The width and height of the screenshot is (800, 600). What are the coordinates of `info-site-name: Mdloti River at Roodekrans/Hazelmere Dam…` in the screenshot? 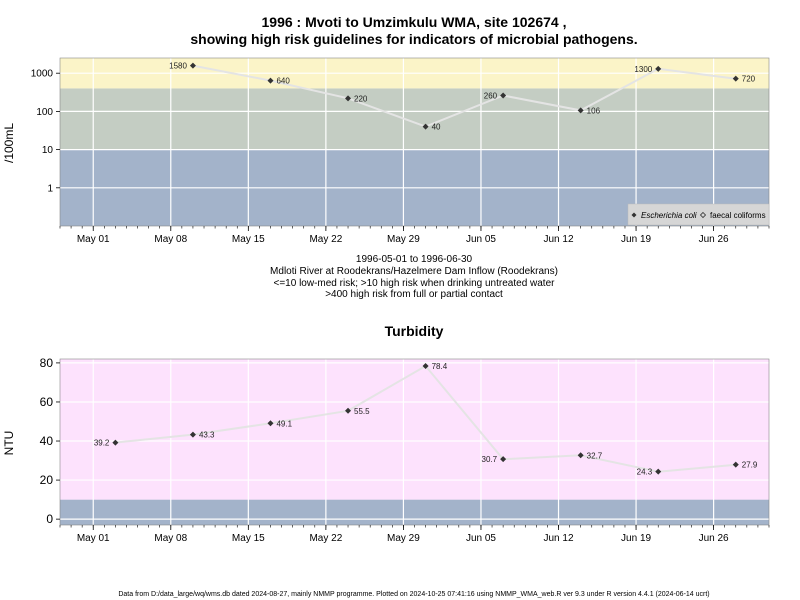 It's located at (414, 271).